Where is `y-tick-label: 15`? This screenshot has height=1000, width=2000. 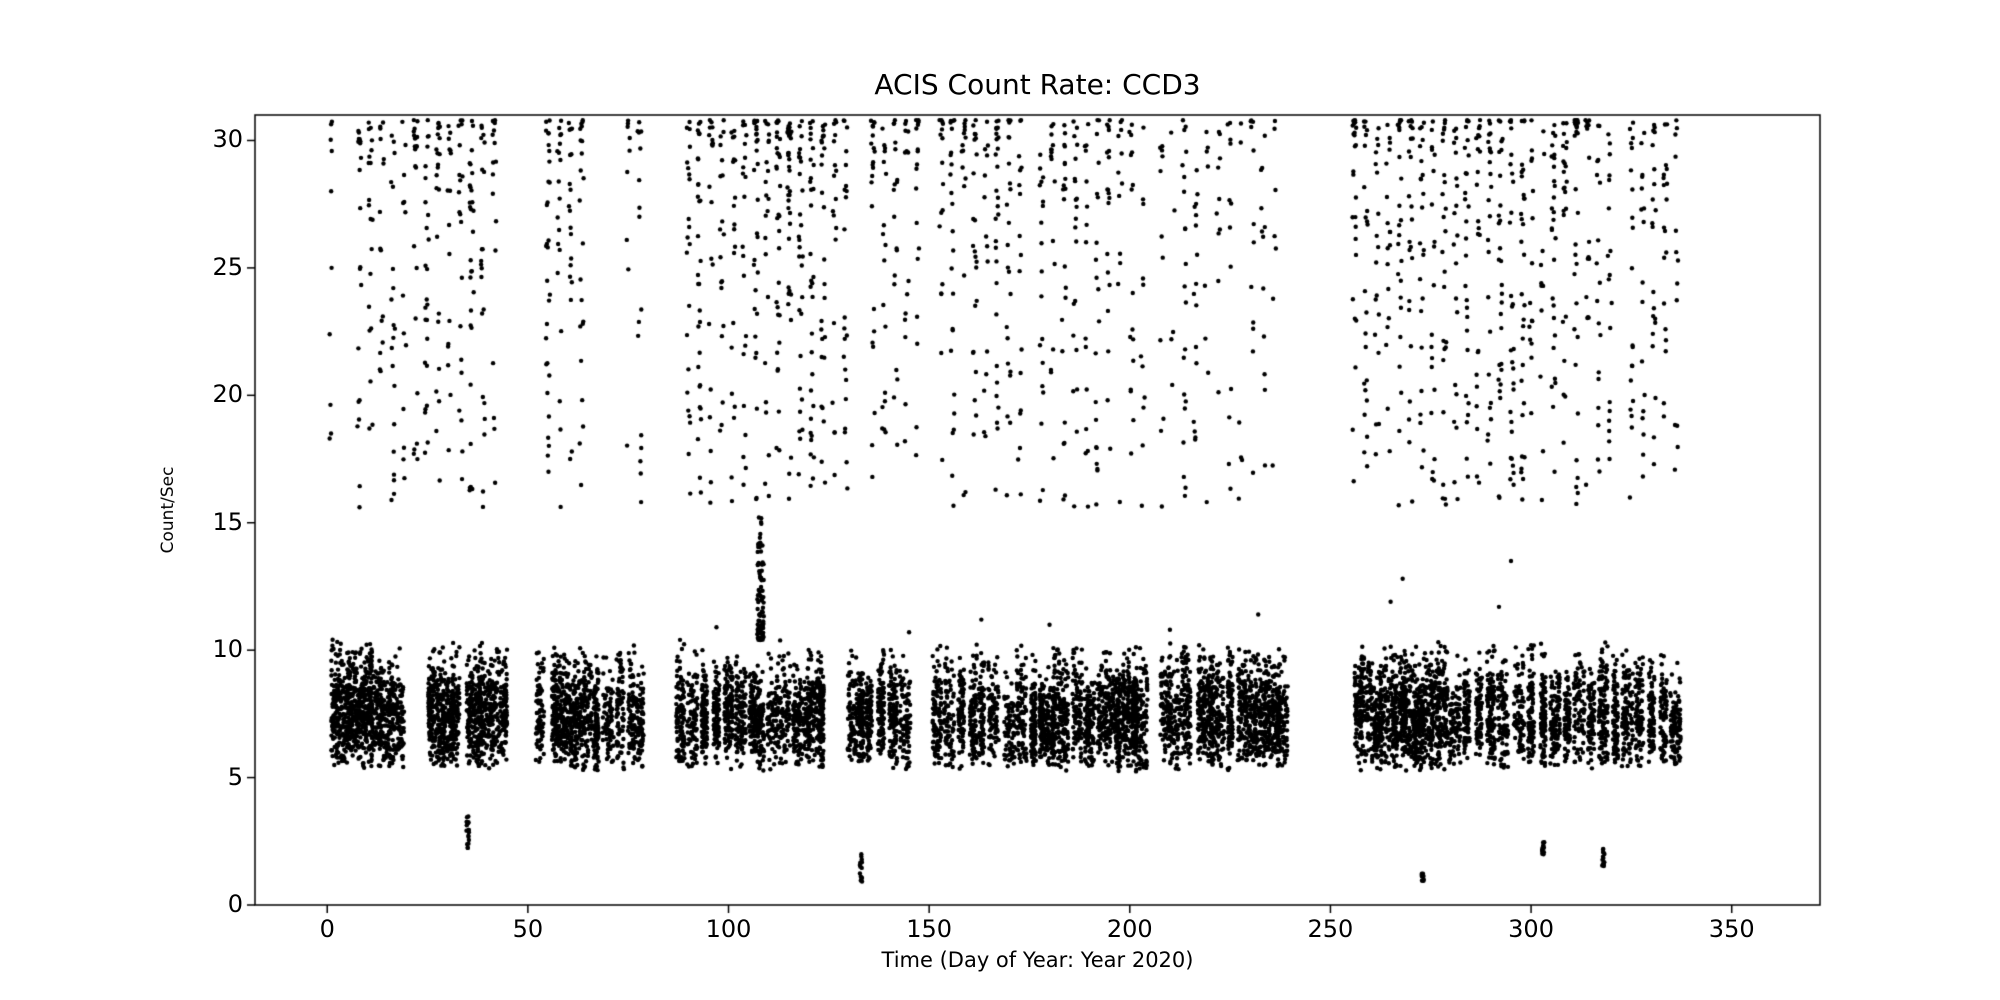
y-tick-label: 15 is located at coordinates (227, 521).